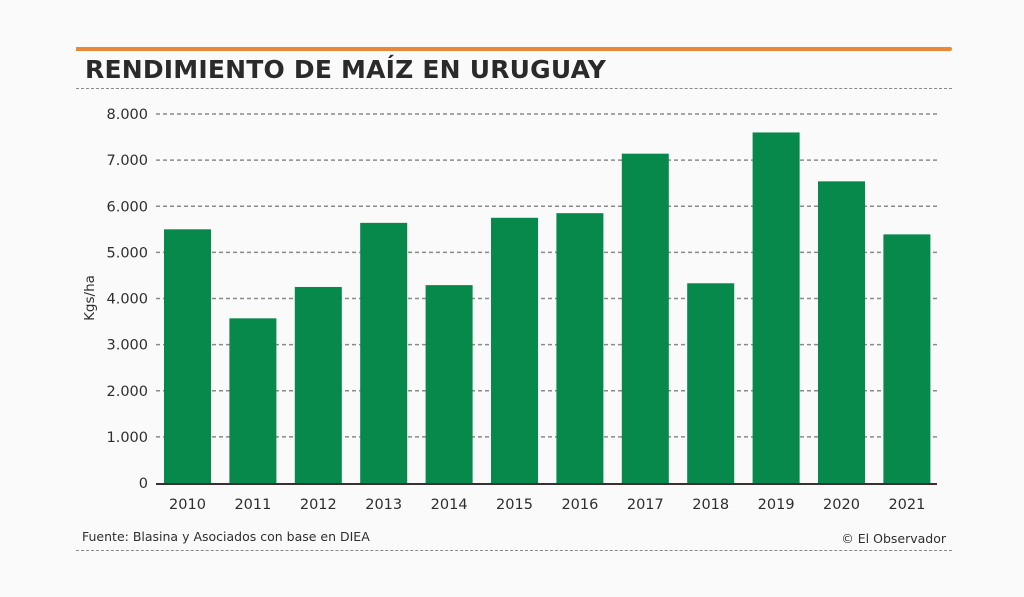 The width and height of the screenshot is (1024, 597). I want to click on bar-2020, so click(841, 332).